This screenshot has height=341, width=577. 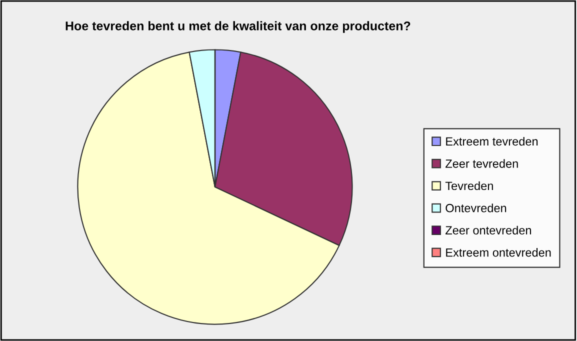 What do you see at coordinates (489, 230) in the screenshot?
I see `legend-label: Zeer ontevreden` at bounding box center [489, 230].